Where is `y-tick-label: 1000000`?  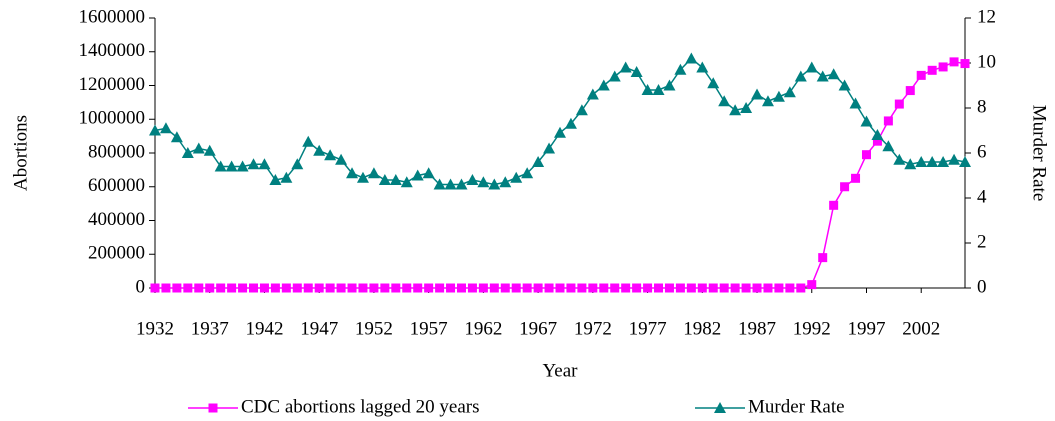
y-tick-label: 1000000 is located at coordinates (112, 118).